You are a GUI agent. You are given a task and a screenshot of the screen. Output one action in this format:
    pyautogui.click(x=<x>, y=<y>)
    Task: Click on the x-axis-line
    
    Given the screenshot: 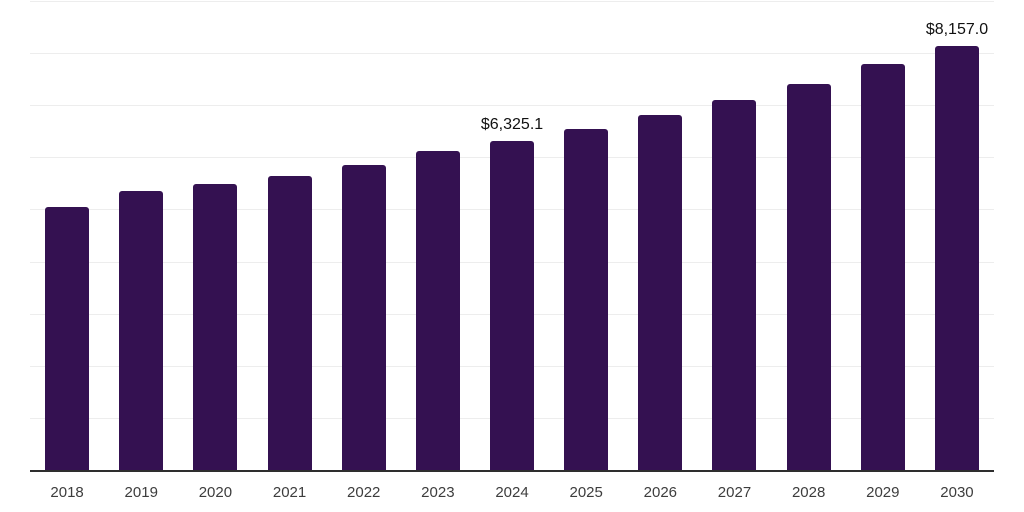 What is the action you would take?
    pyautogui.click(x=512, y=471)
    